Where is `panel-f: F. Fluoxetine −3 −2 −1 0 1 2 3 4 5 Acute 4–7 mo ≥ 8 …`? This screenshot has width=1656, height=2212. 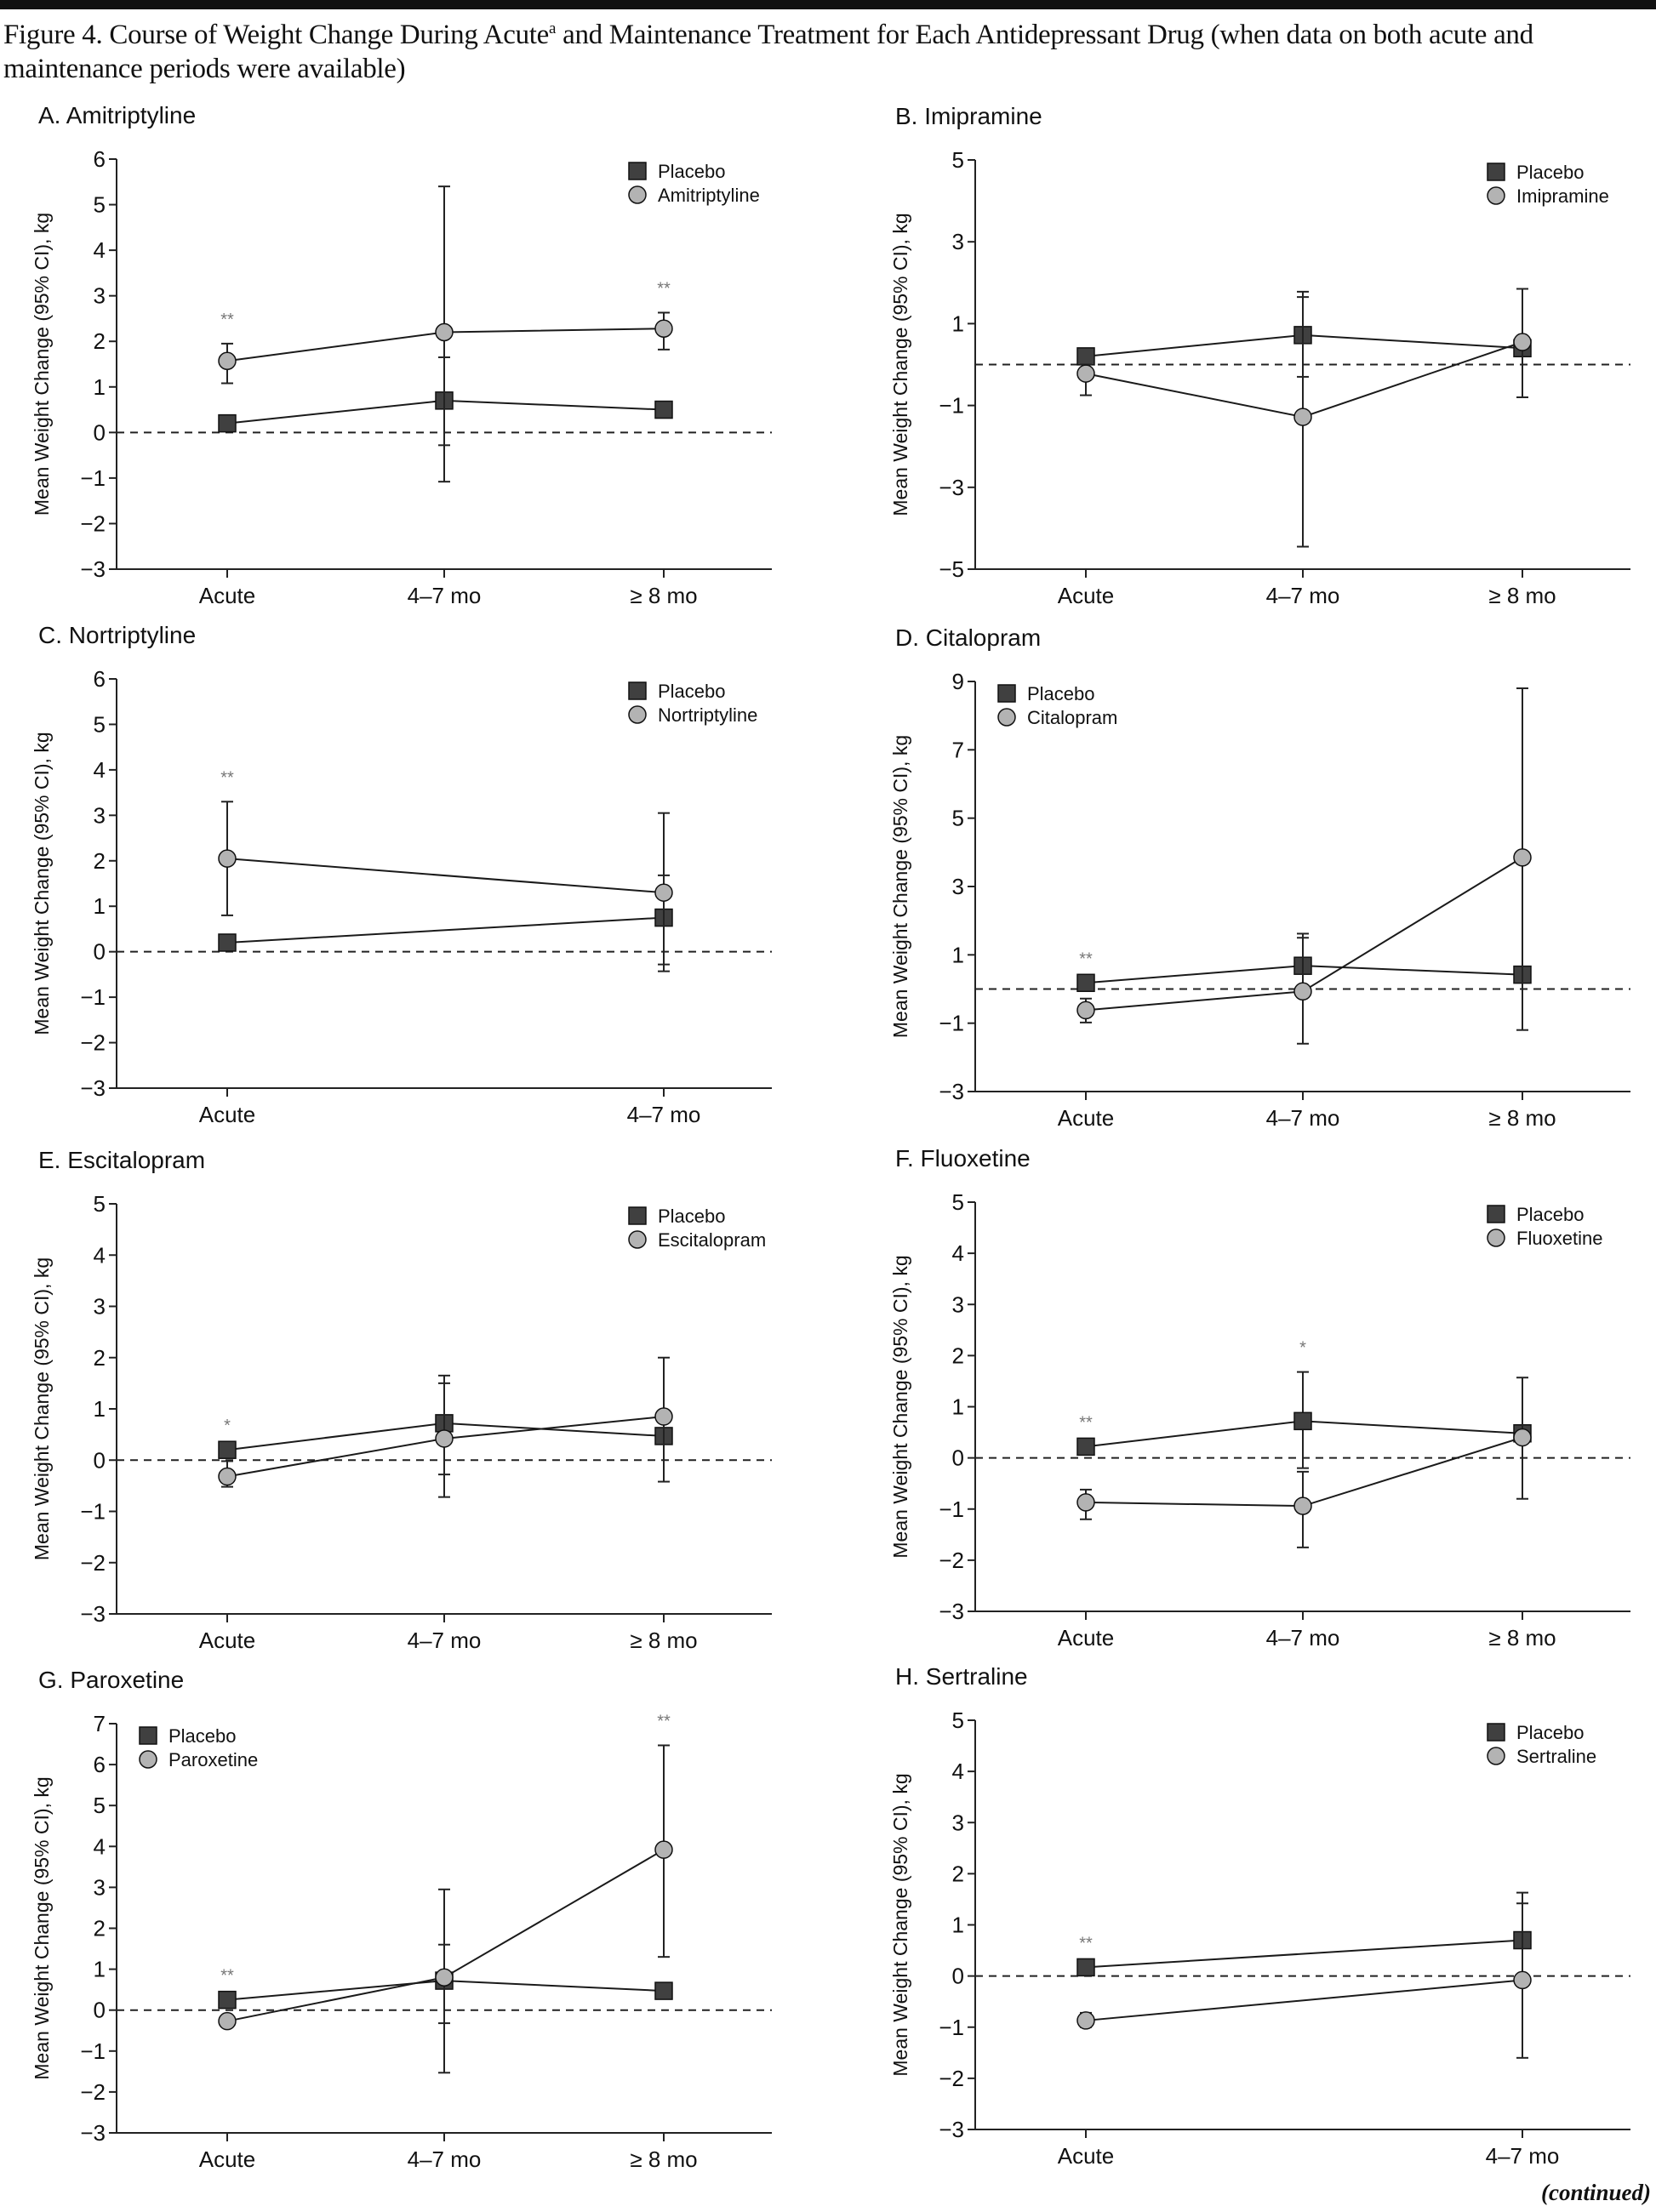 panel-f: F. Fluoxetine −3 −2 −1 0 1 2 3 4 5 Acute 4–7 mo ≥ 8 … is located at coordinates (1259, 1397).